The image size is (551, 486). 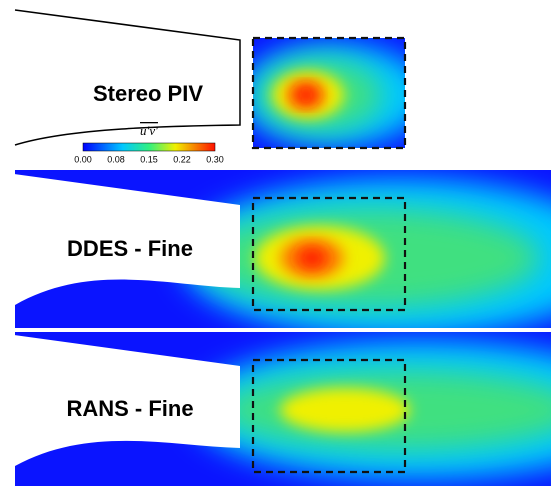 What do you see at coordinates (149, 147) in the screenshot?
I see `colorbar-scale` at bounding box center [149, 147].